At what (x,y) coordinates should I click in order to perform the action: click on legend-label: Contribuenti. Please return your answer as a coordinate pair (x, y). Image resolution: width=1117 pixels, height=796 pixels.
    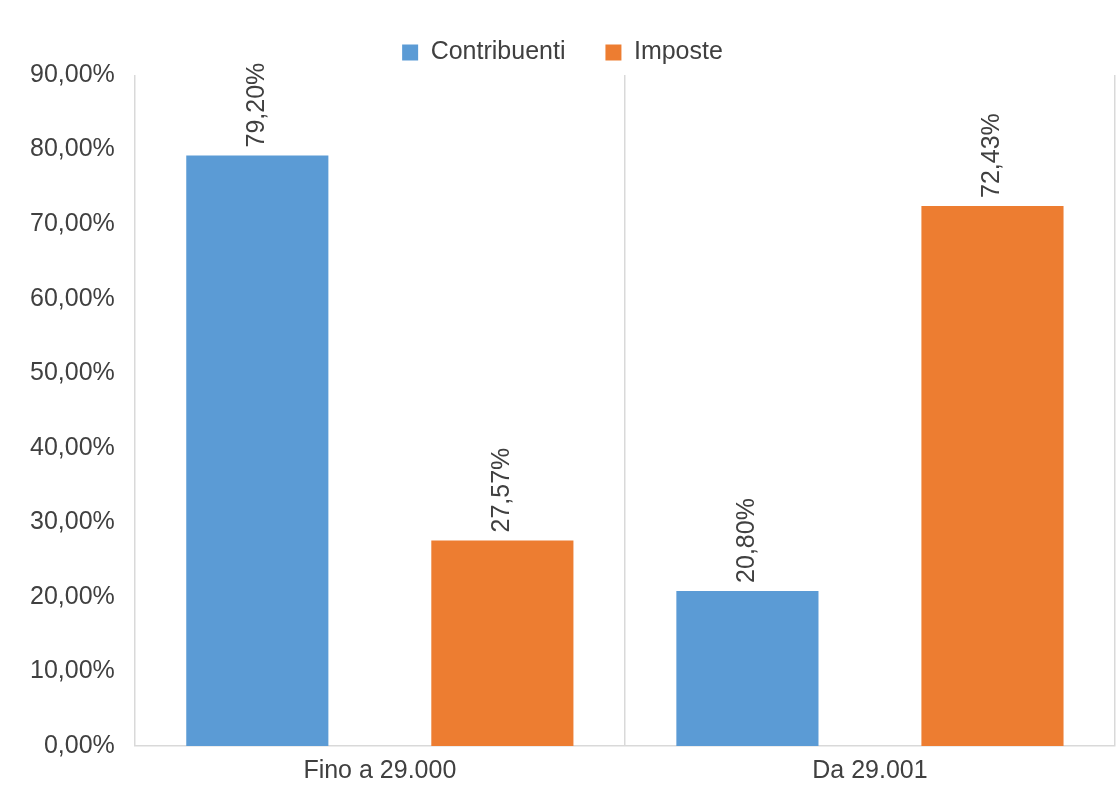
    Looking at the image, I should click on (498, 50).